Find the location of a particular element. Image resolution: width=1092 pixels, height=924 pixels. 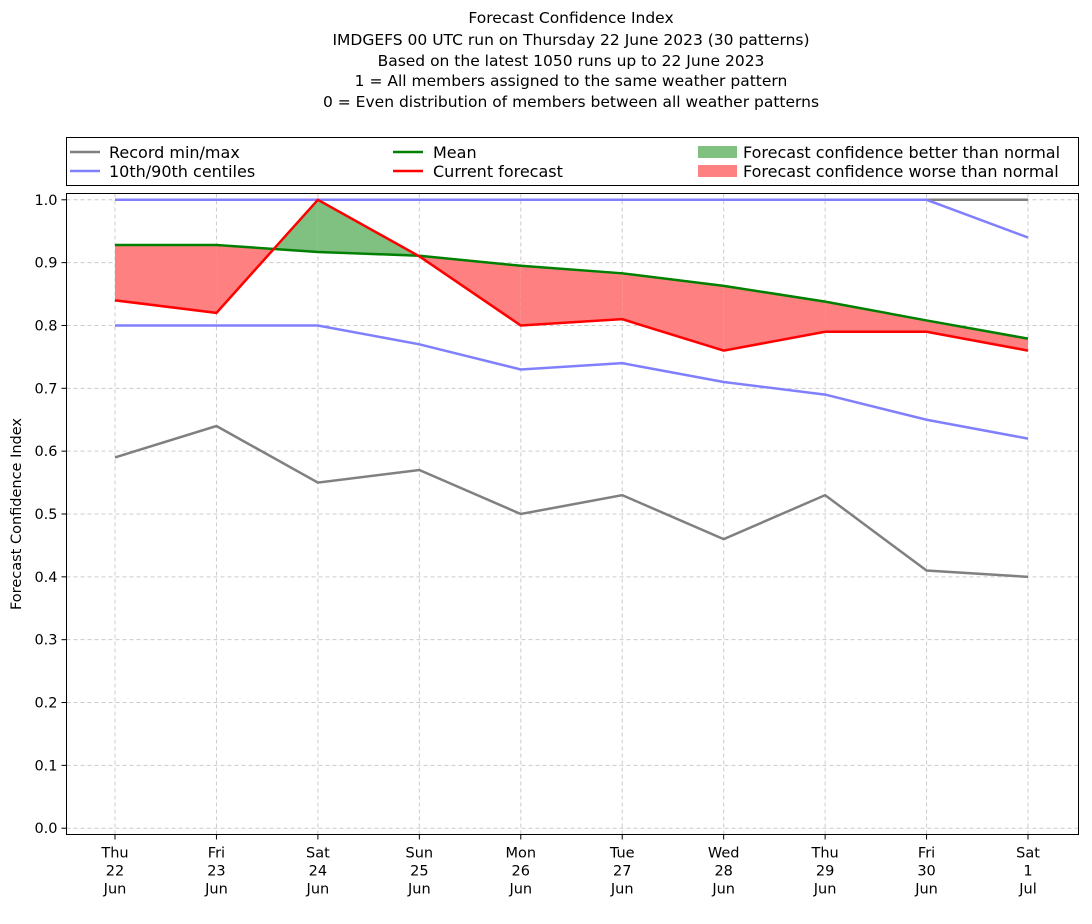

legend-item-better: Forecast confidence better than normal is located at coordinates (879, 152).